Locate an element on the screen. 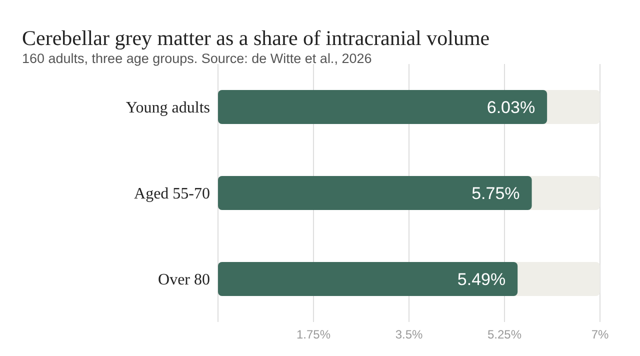 This screenshot has height=356, width=640. chart-title: Cerebellar grey matter as a share of intracranial volume is located at coordinates (256, 38).